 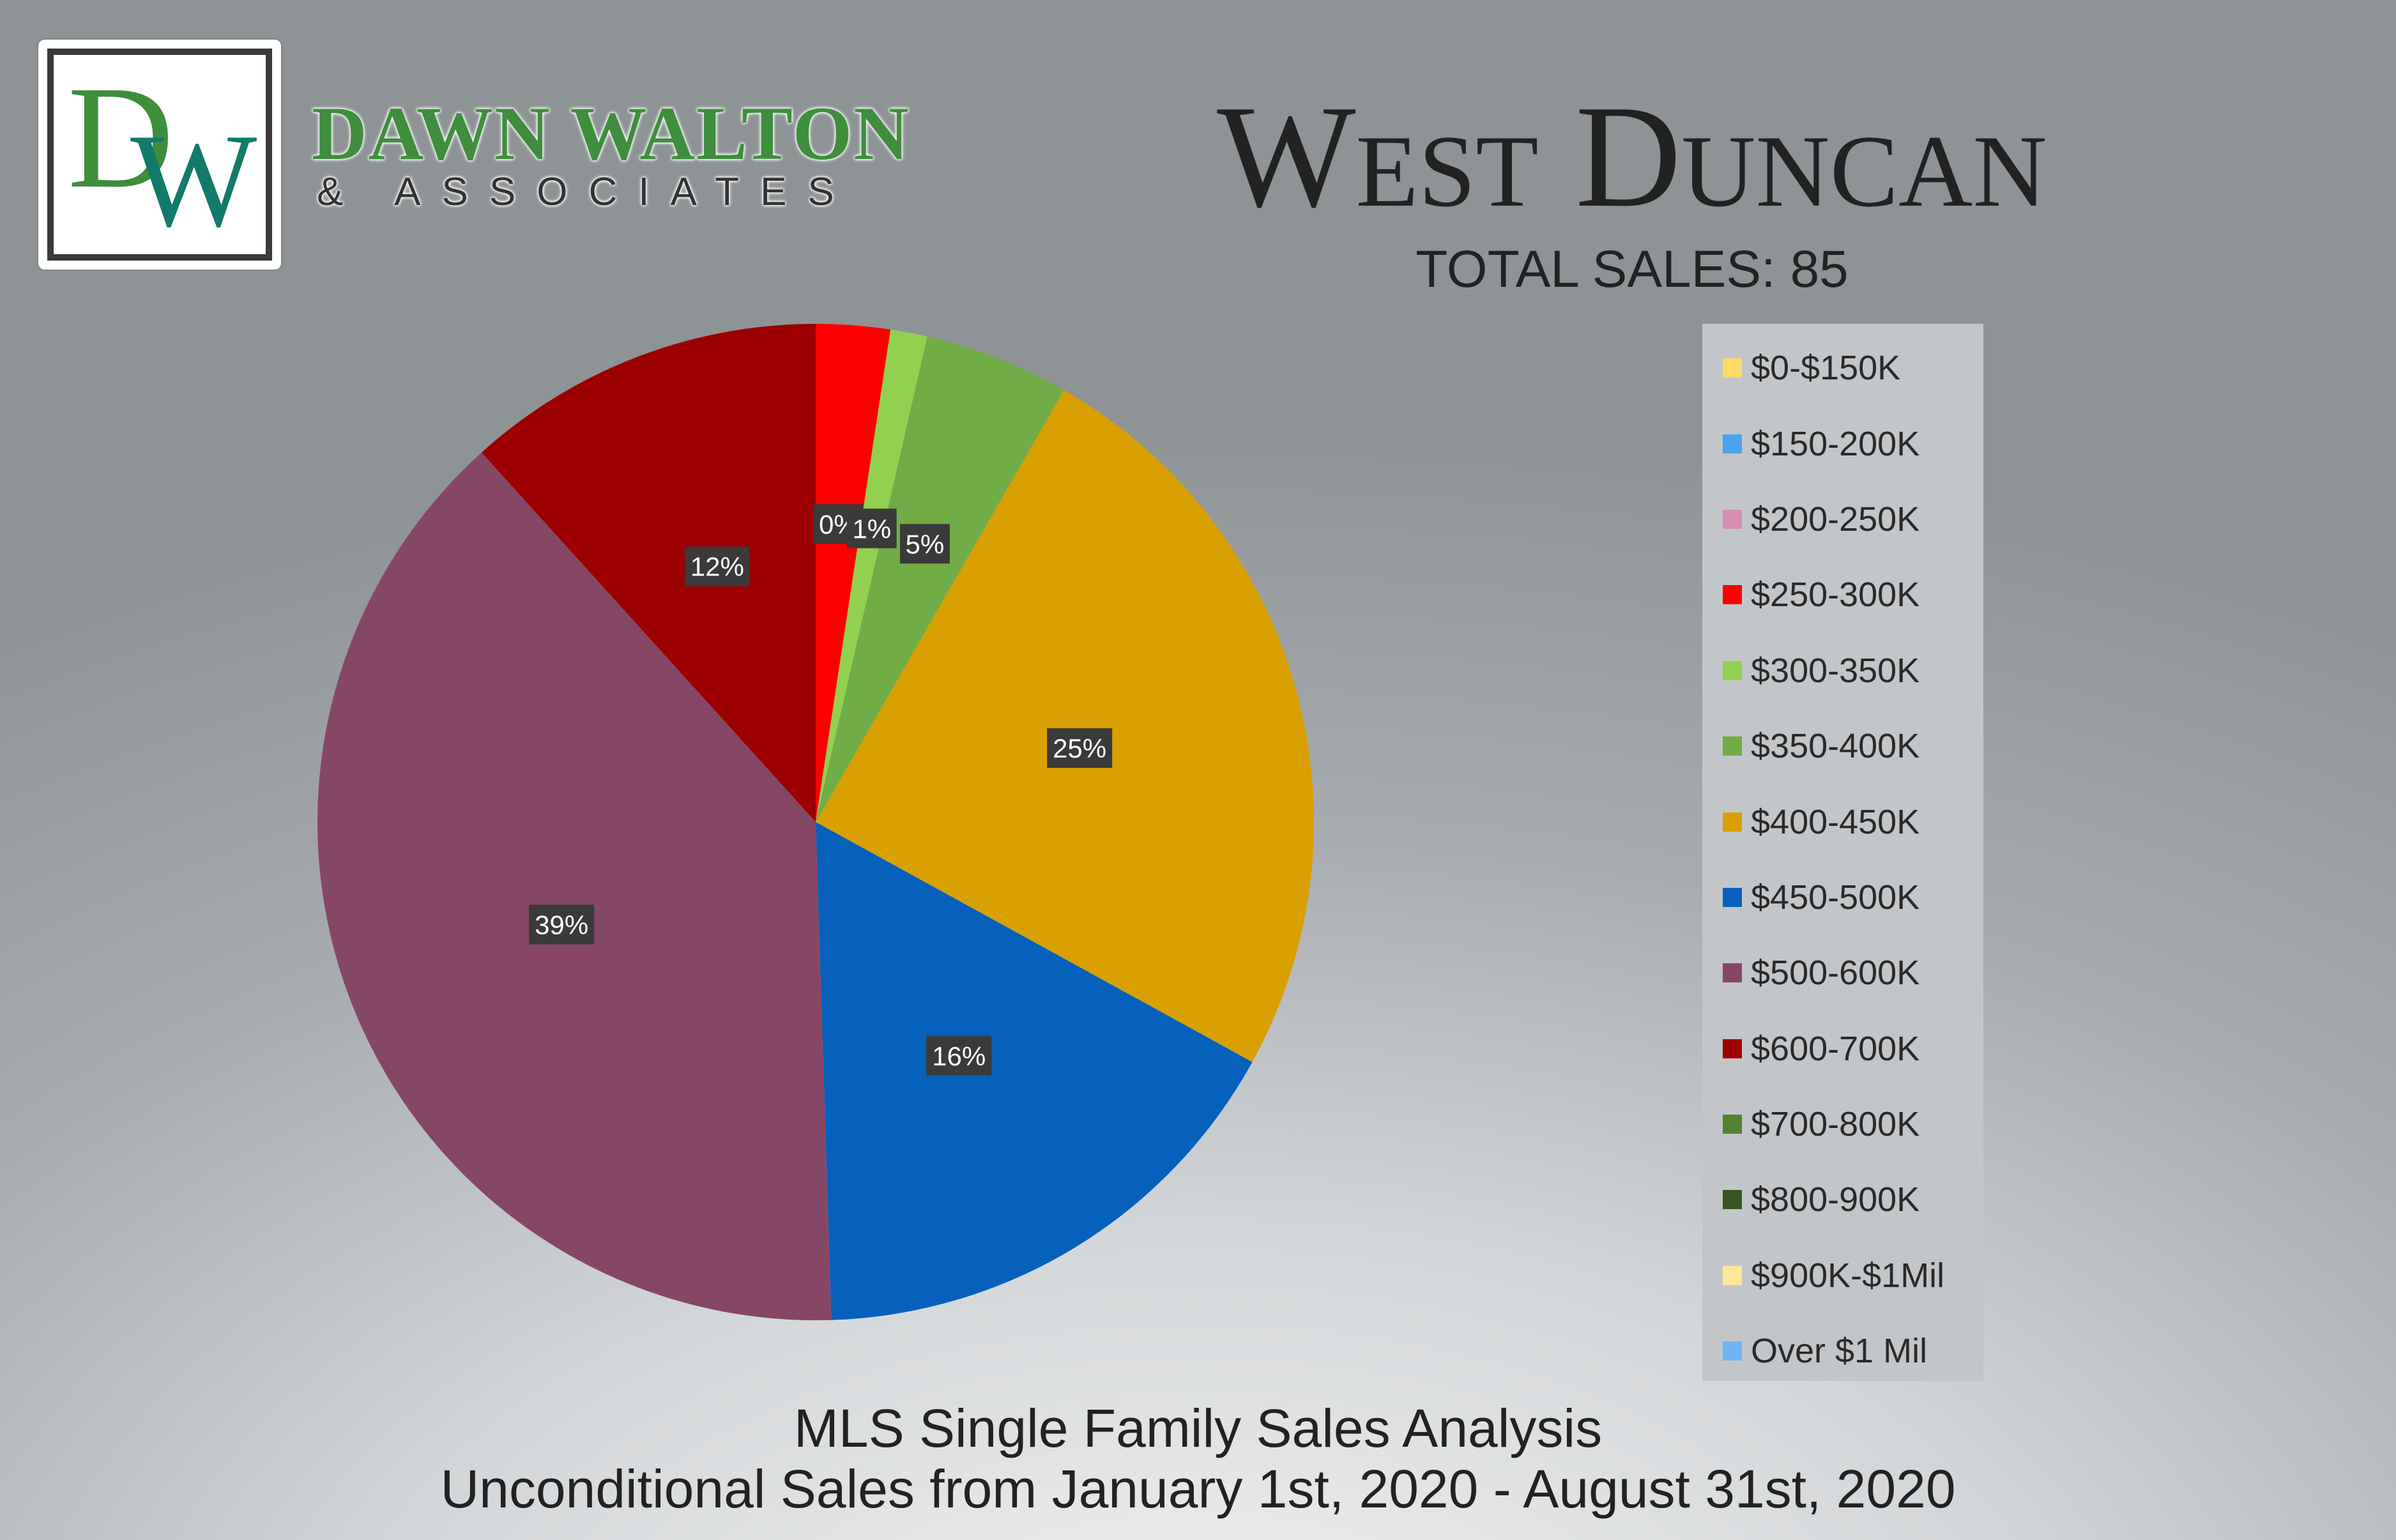 What do you see at coordinates (586, 192) in the screenshot?
I see `brand-subname: & ASSOCIATES` at bounding box center [586, 192].